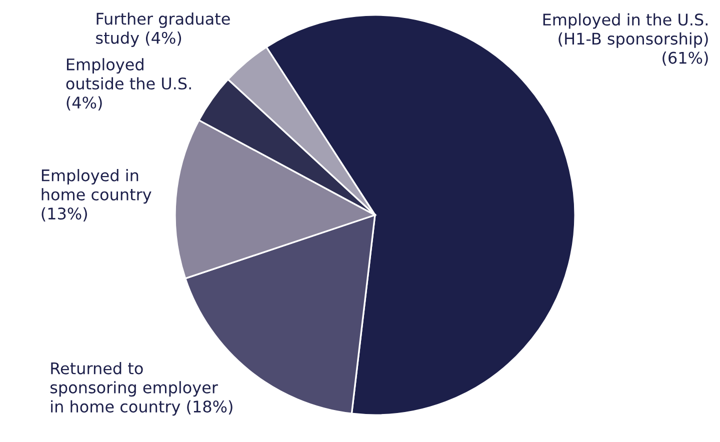 The image size is (720, 442). I want to click on slice-label: Further graduate study (4%), so click(163, 29).